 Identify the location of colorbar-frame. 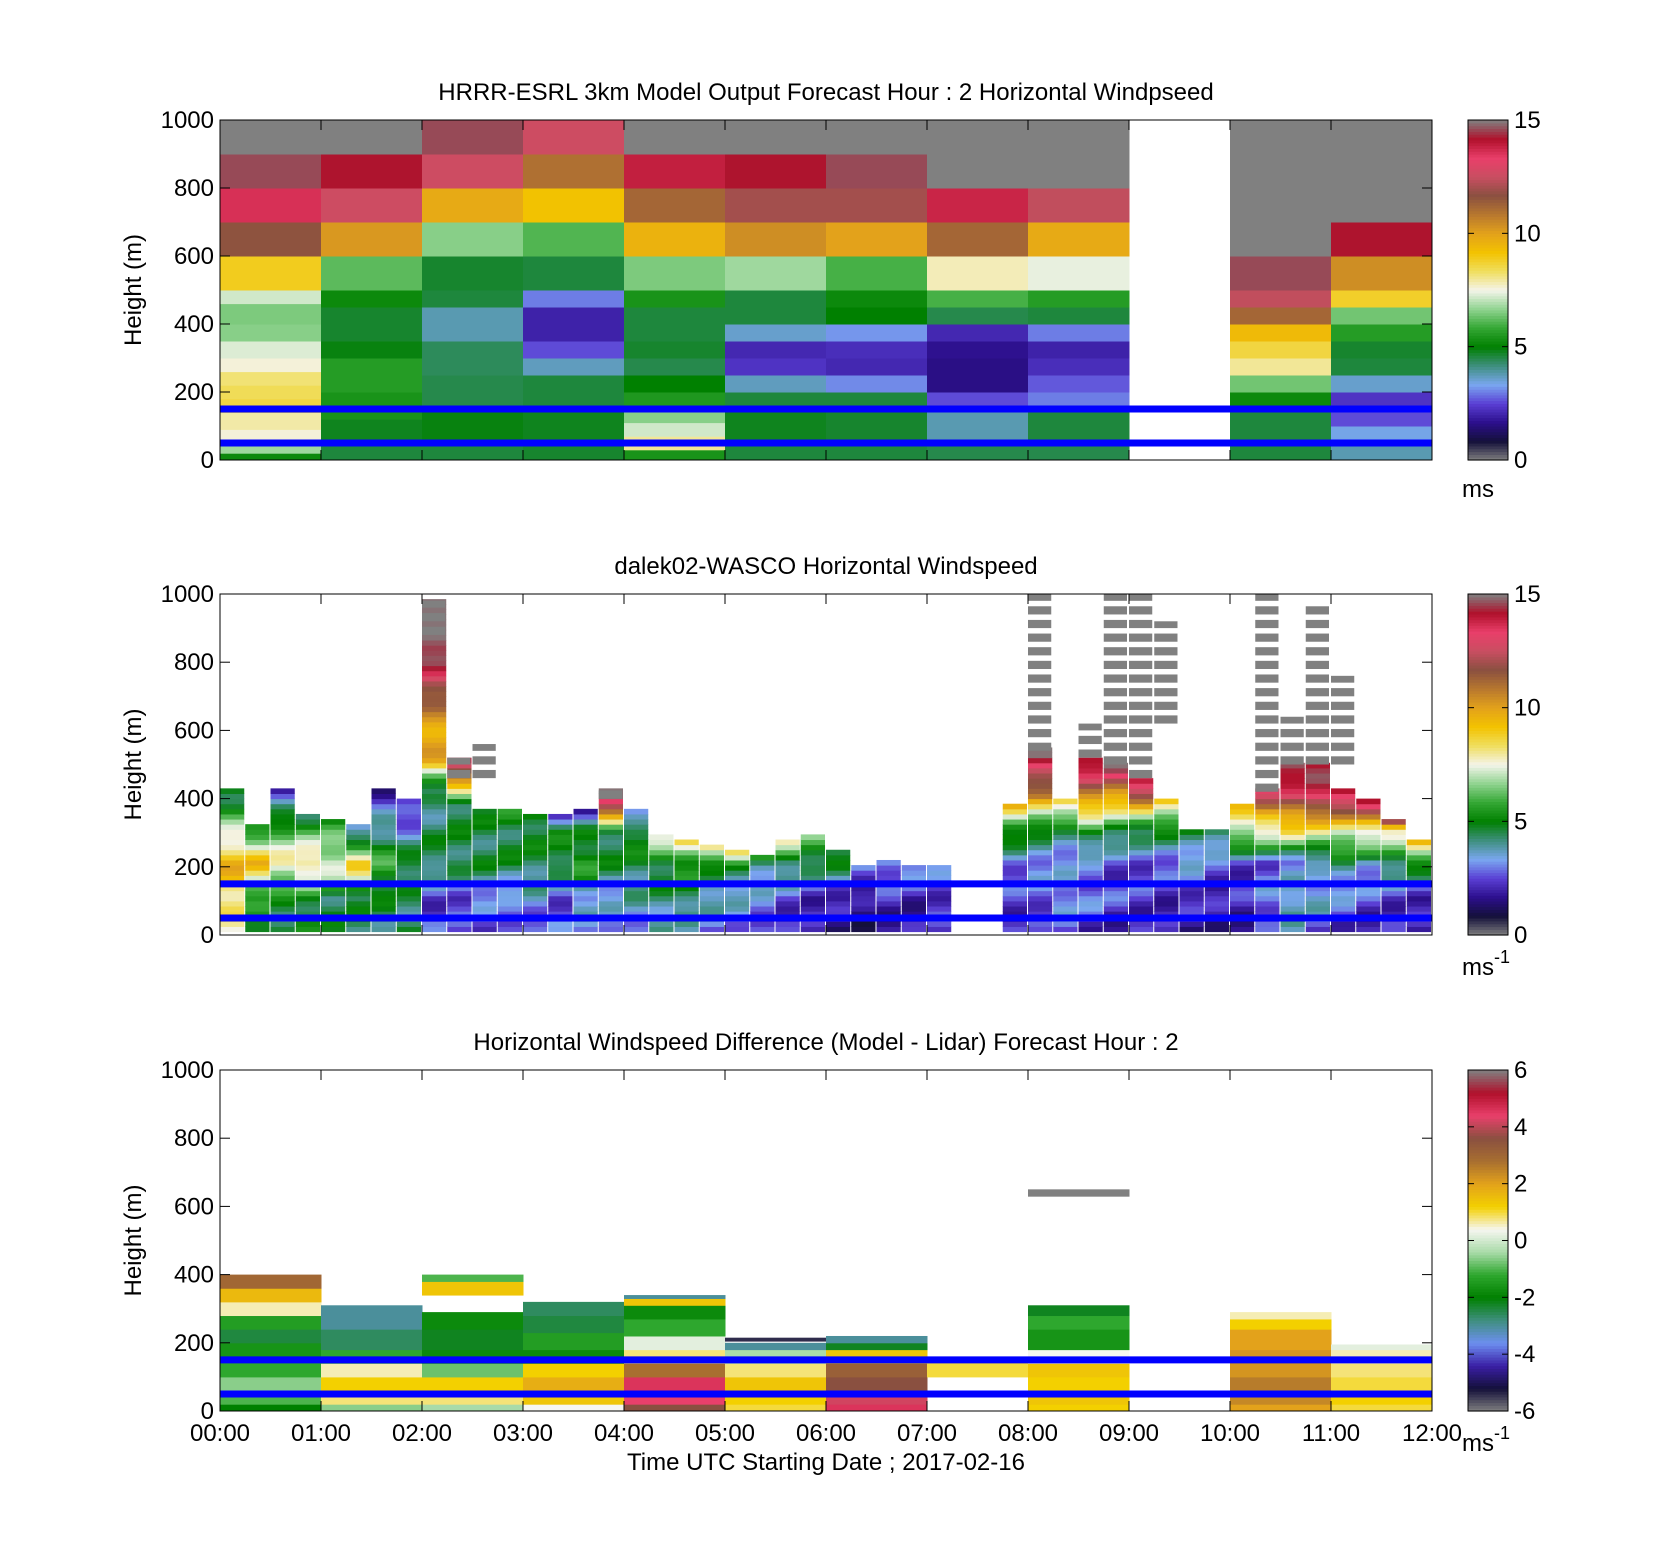
(1488, 764).